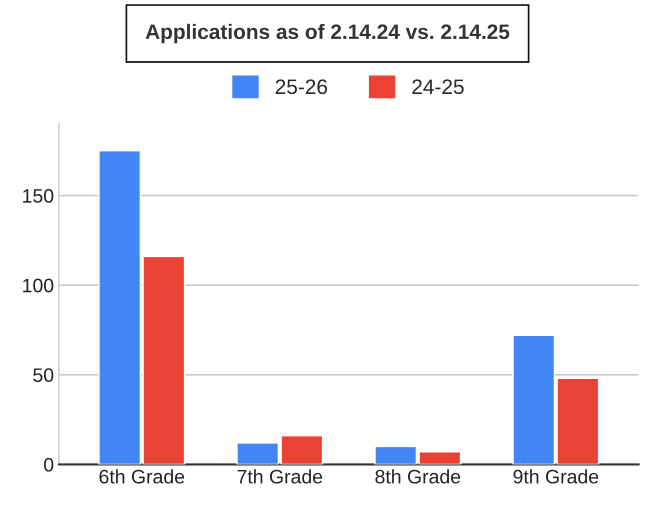  I want to click on y-tick-label: 150, so click(38, 196).